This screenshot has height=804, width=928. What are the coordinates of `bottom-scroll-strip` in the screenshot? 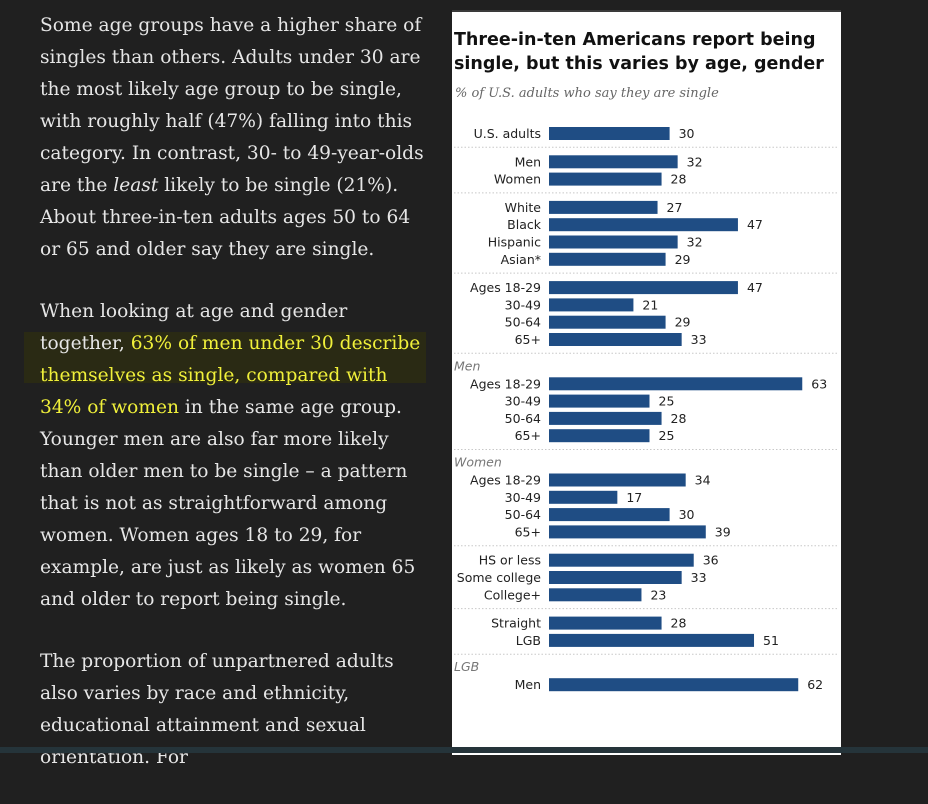 It's located at (464, 750).